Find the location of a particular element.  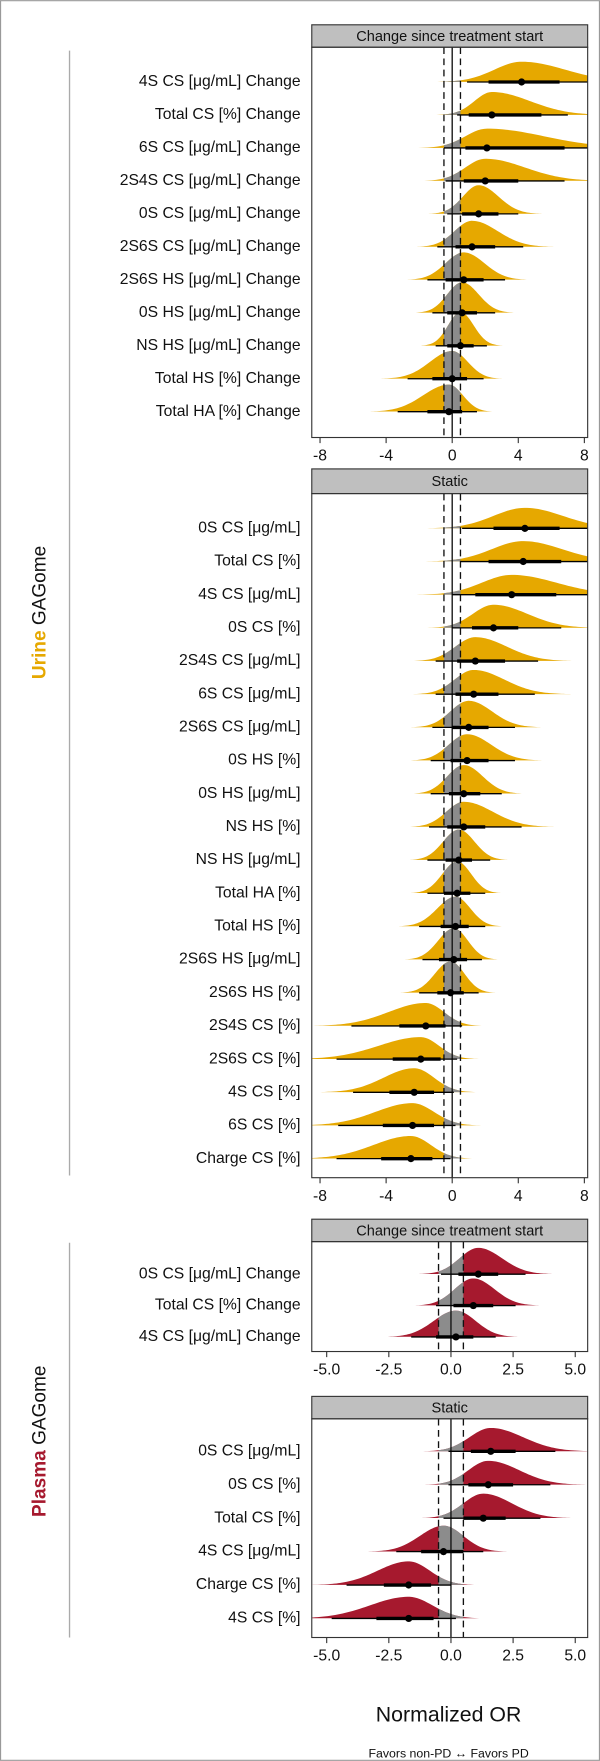

row-label: 2S4S CS [%] is located at coordinates (255, 1025).